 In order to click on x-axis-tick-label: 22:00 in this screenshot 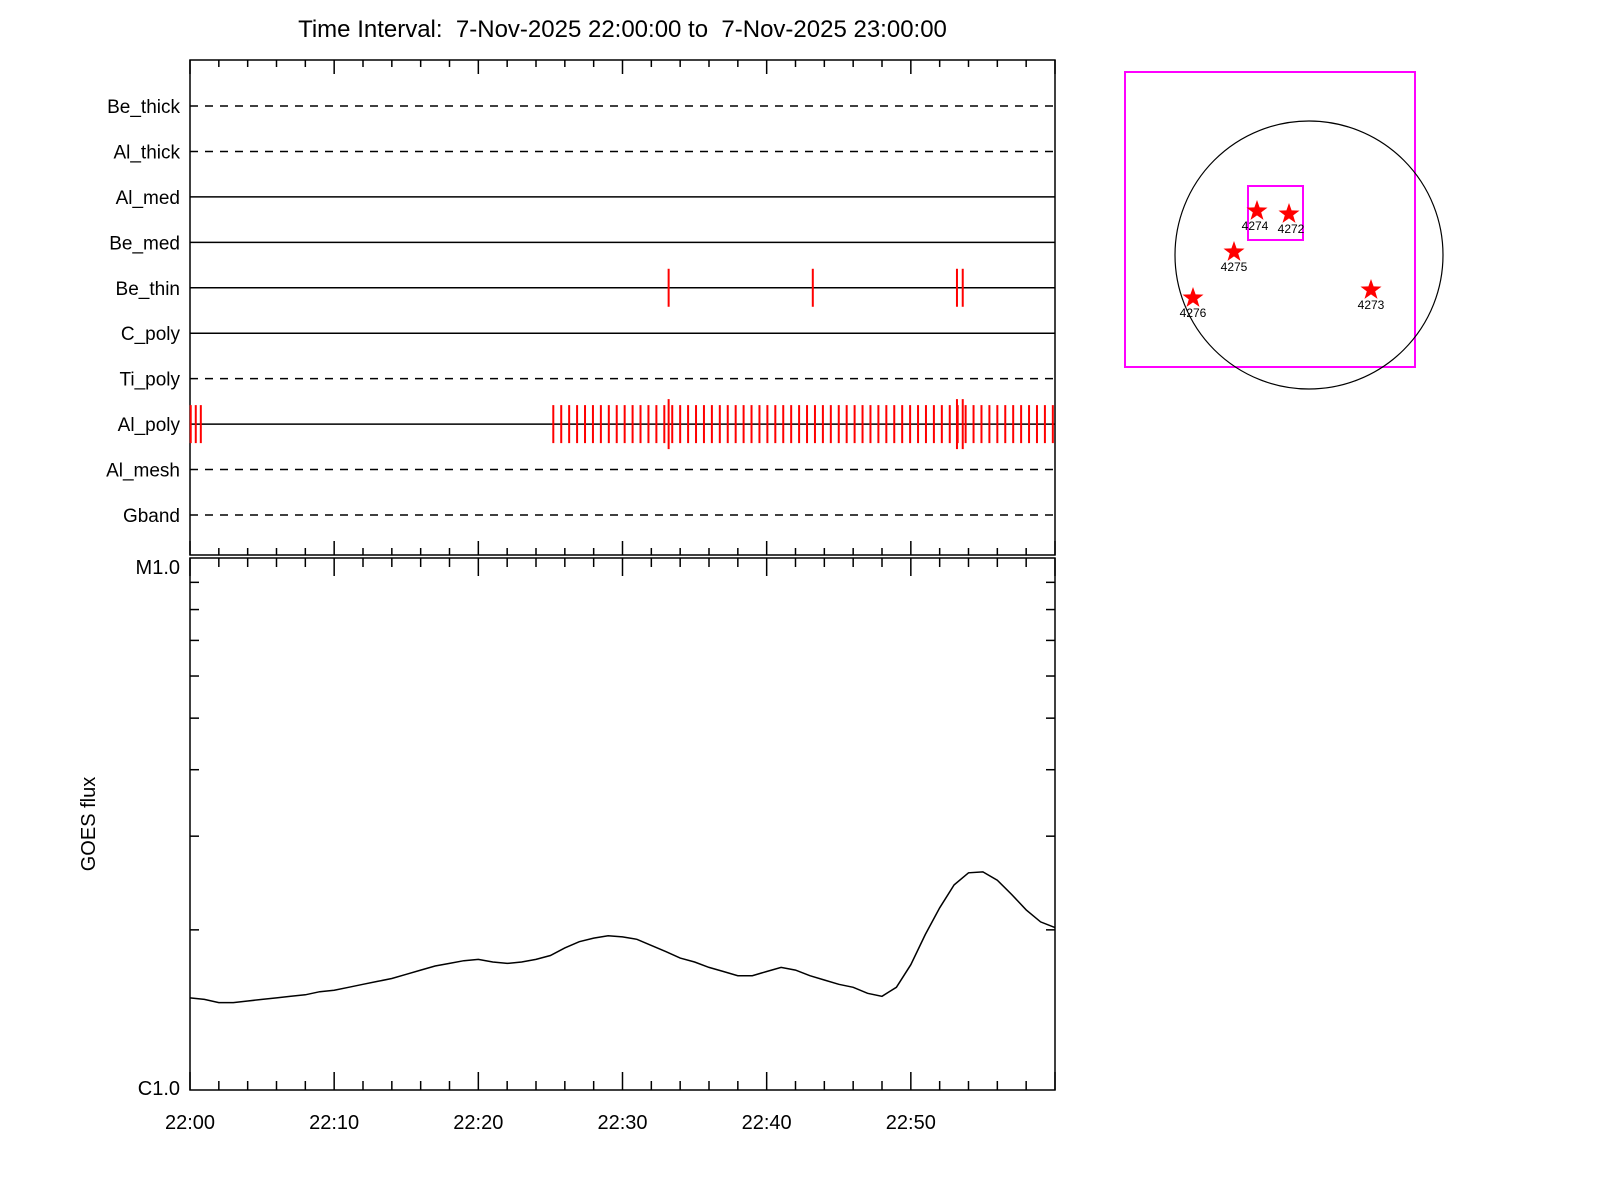, I will do `click(190, 1123)`.